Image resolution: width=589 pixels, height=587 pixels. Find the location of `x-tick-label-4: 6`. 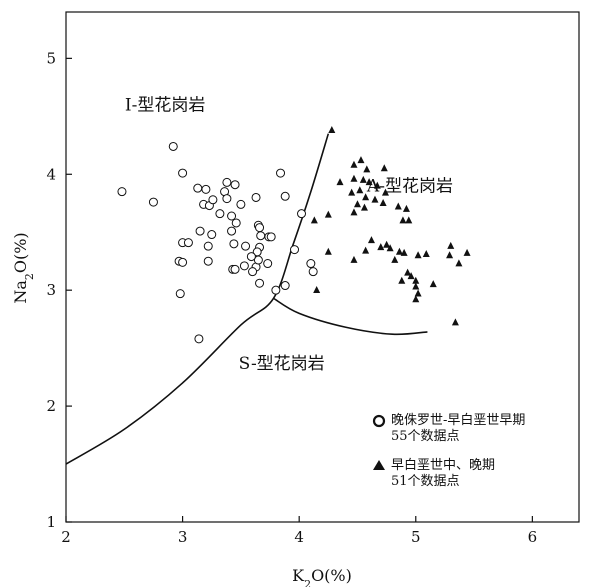

x-tick-label-4: 6 is located at coordinates (533, 537).